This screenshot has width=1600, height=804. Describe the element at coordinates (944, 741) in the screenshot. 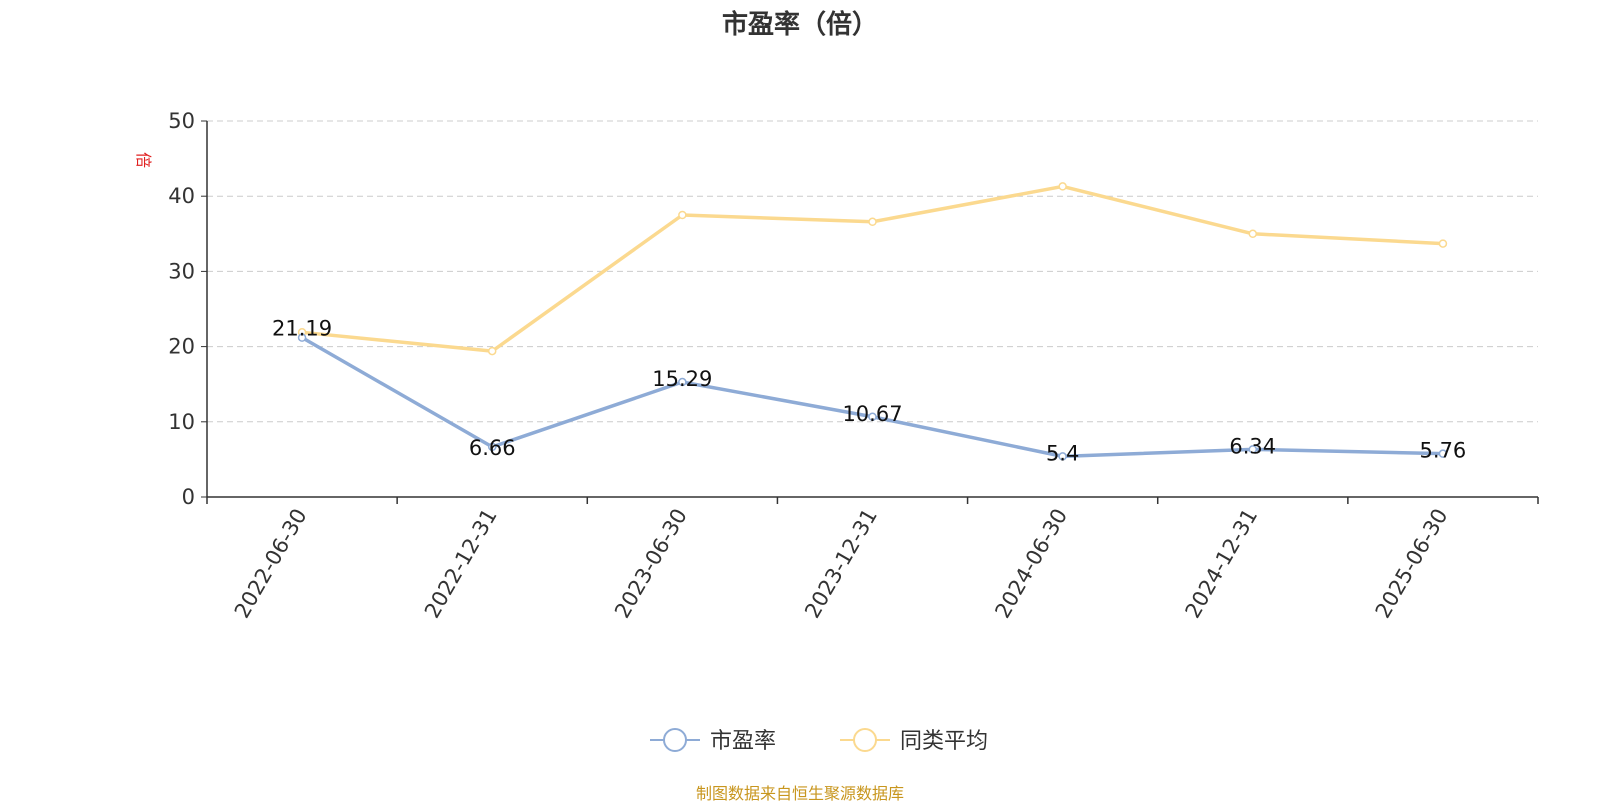

I see `legend-label: 同类平均` at that location.